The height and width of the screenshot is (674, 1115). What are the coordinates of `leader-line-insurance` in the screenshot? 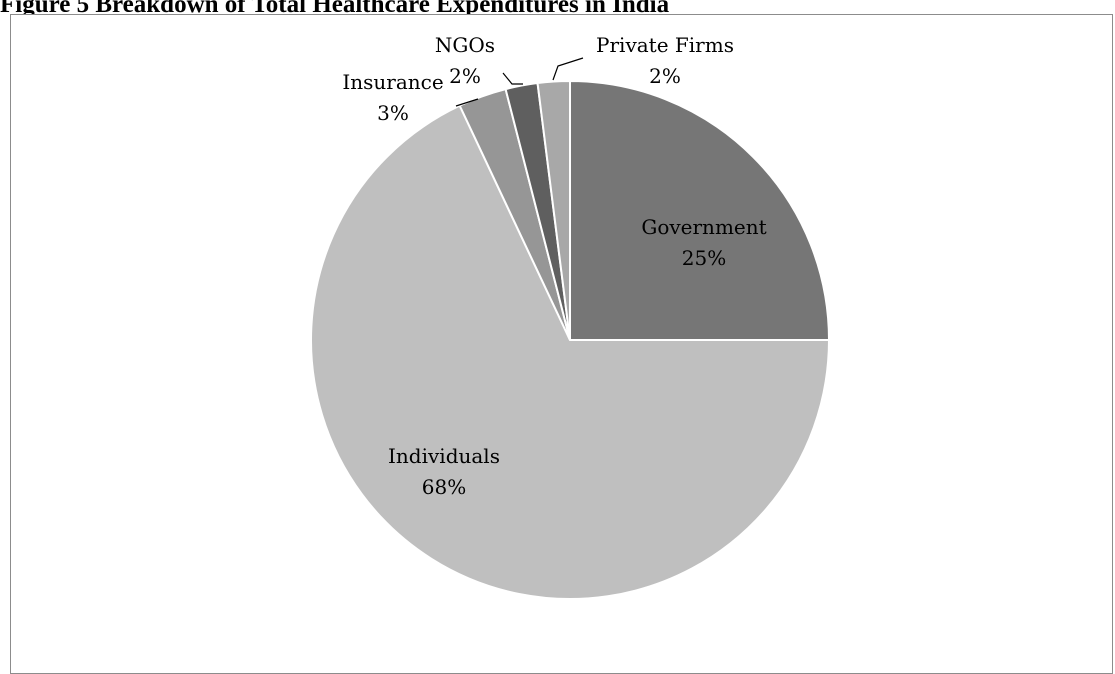 It's located at (467, 102).